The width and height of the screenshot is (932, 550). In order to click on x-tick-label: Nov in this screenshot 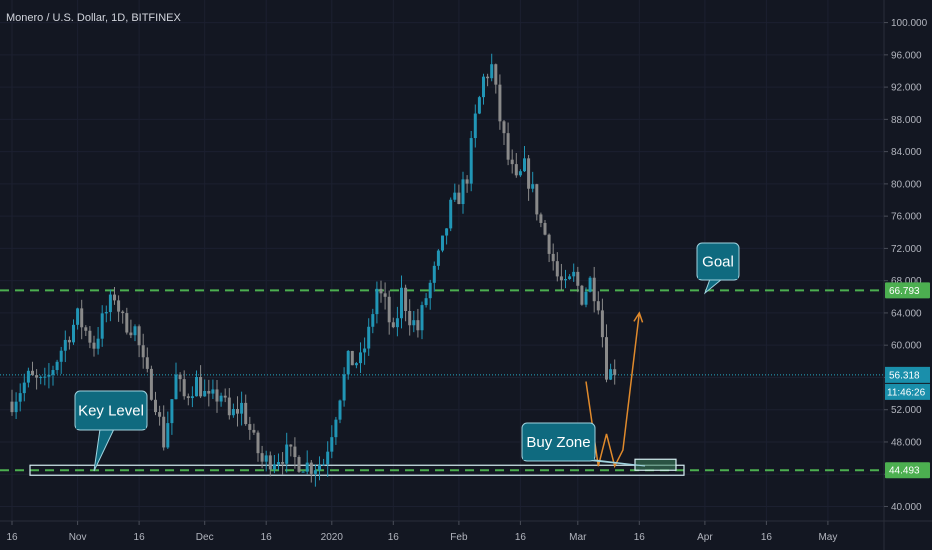, I will do `click(78, 537)`.